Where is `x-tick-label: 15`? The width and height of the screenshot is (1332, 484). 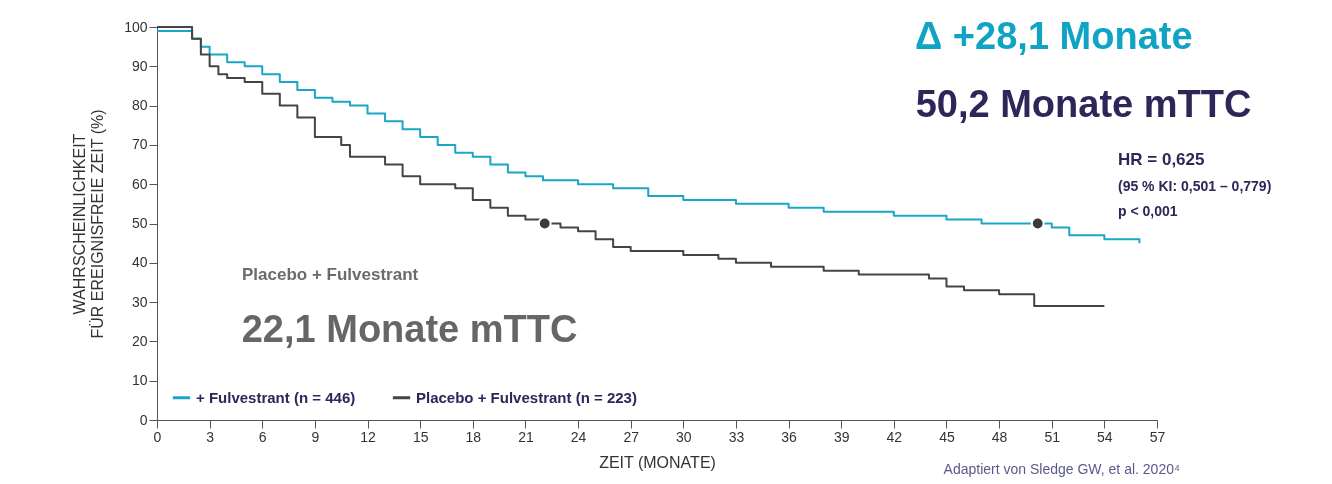
x-tick-label: 15 is located at coordinates (420, 436).